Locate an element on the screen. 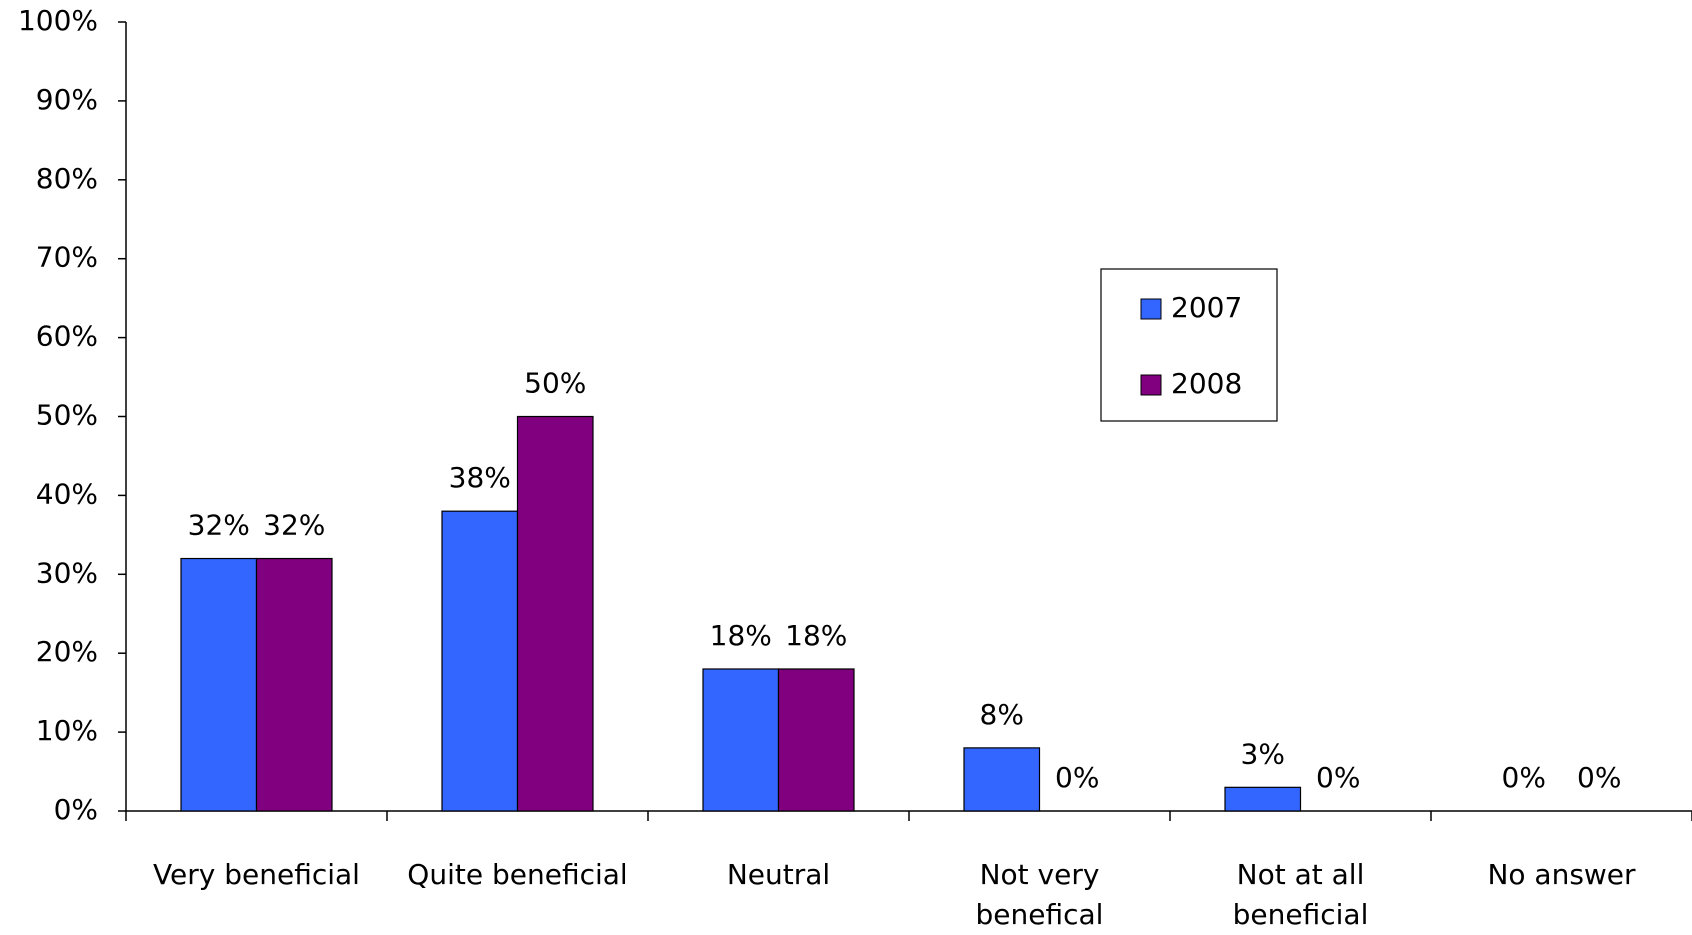 The height and width of the screenshot is (935, 1692). x-tick-label: Not at all beneficial is located at coordinates (1300, 894).